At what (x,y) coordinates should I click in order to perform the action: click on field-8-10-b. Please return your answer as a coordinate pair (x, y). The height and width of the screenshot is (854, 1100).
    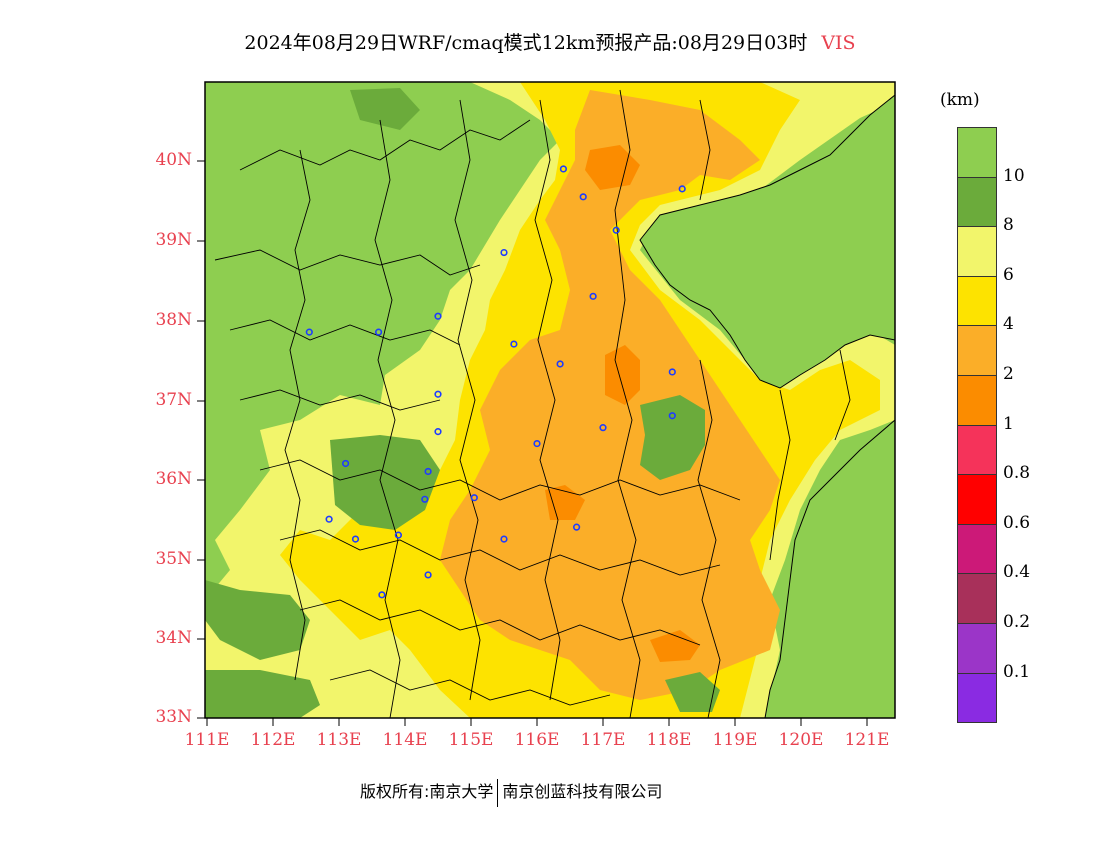
    Looking at the image, I should click on (257, 620).